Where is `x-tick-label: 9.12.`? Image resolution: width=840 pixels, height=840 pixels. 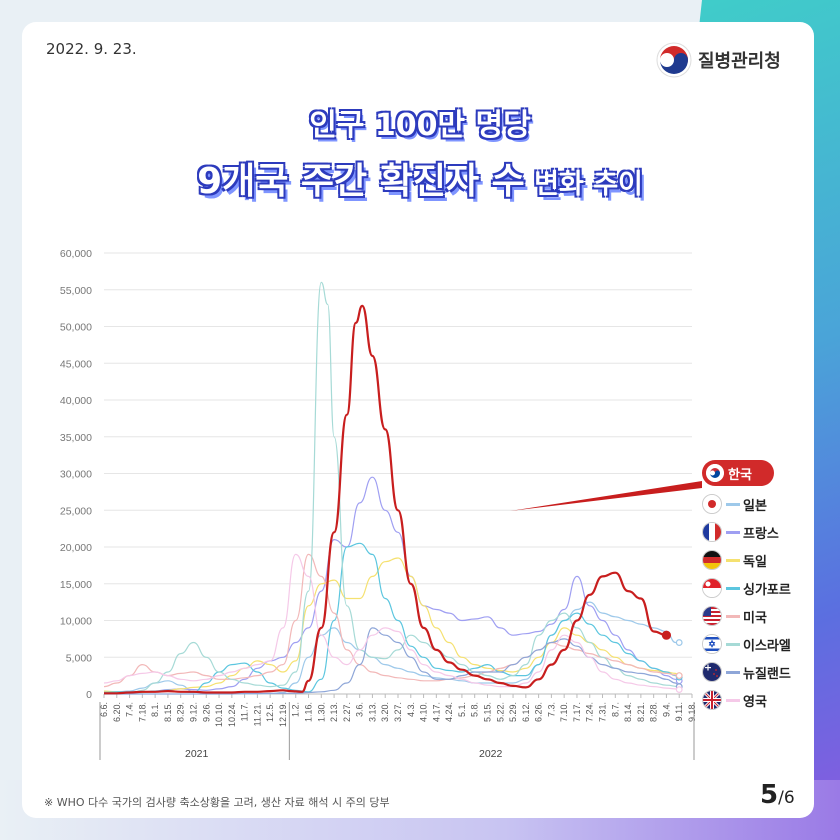
x-tick-label: 9.12. is located at coordinates (193, 712).